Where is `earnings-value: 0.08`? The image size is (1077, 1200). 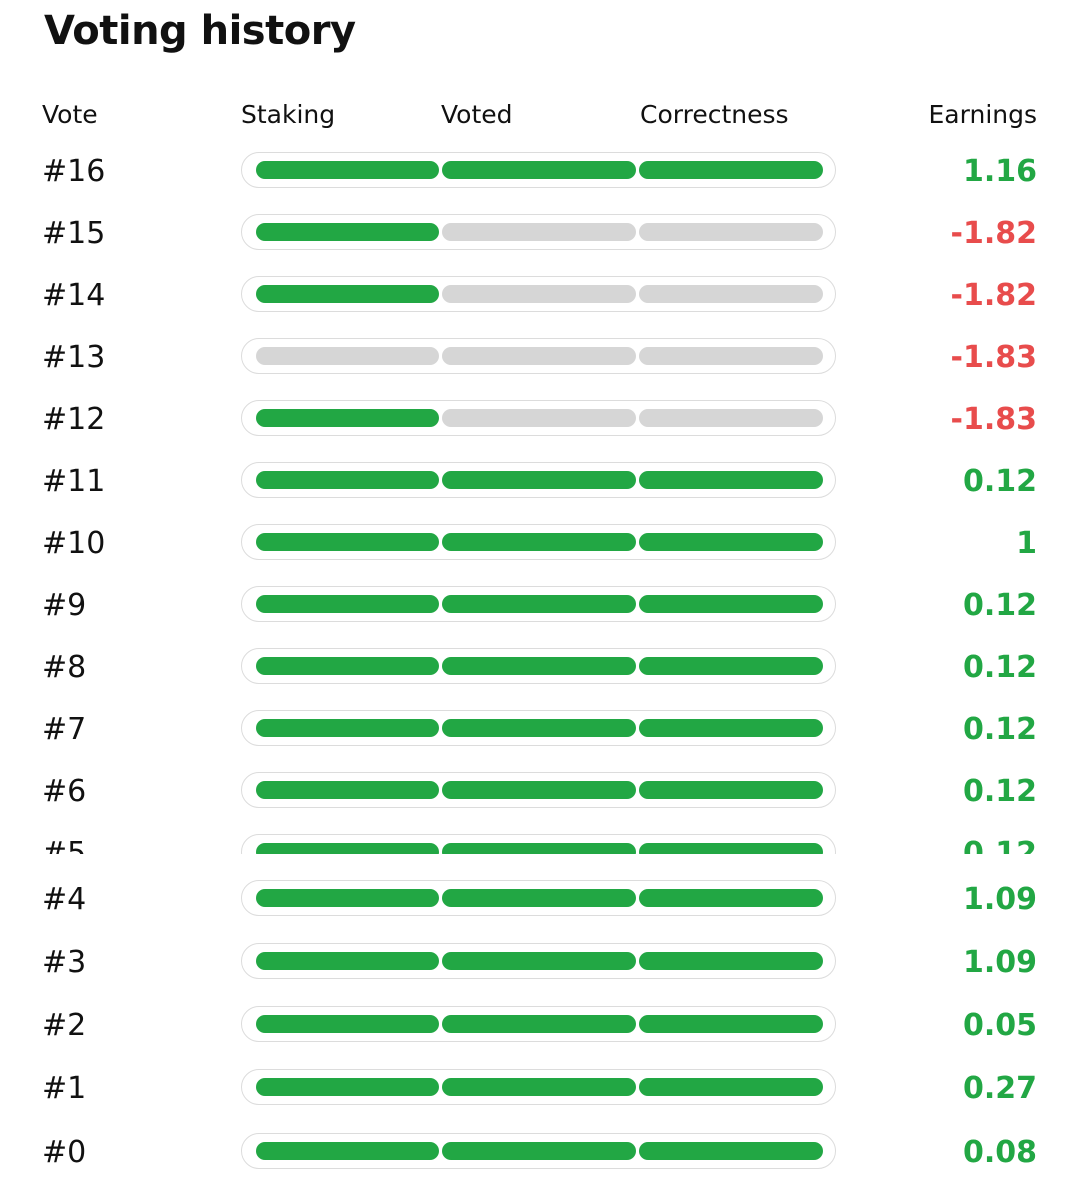
earnings-value: 0.08 is located at coordinates (999, 1152).